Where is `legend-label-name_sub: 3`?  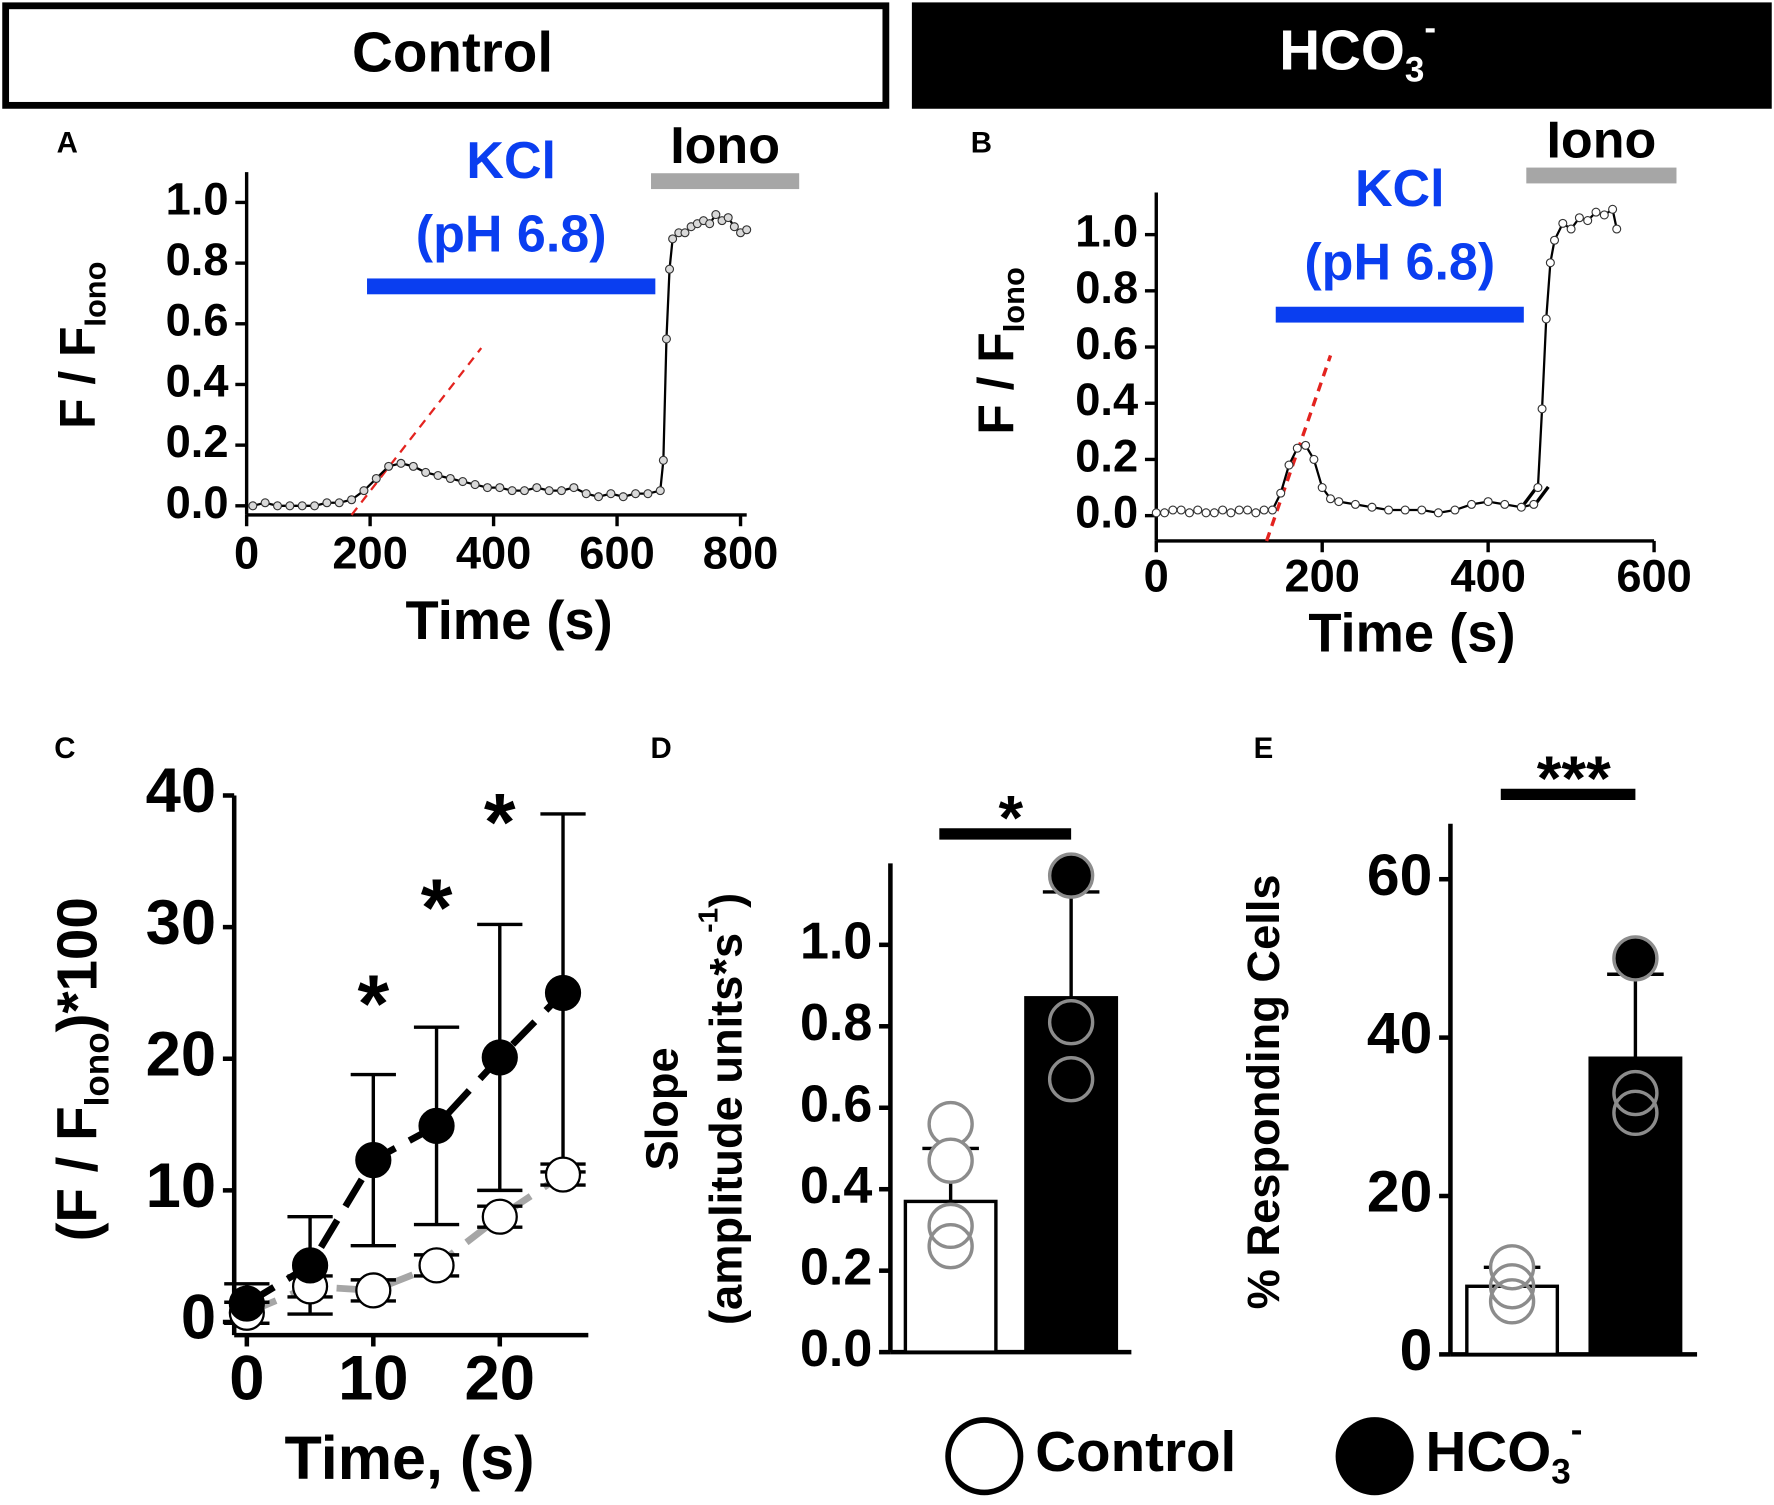 legend-label-name_sub: 3 is located at coordinates (1561, 1472).